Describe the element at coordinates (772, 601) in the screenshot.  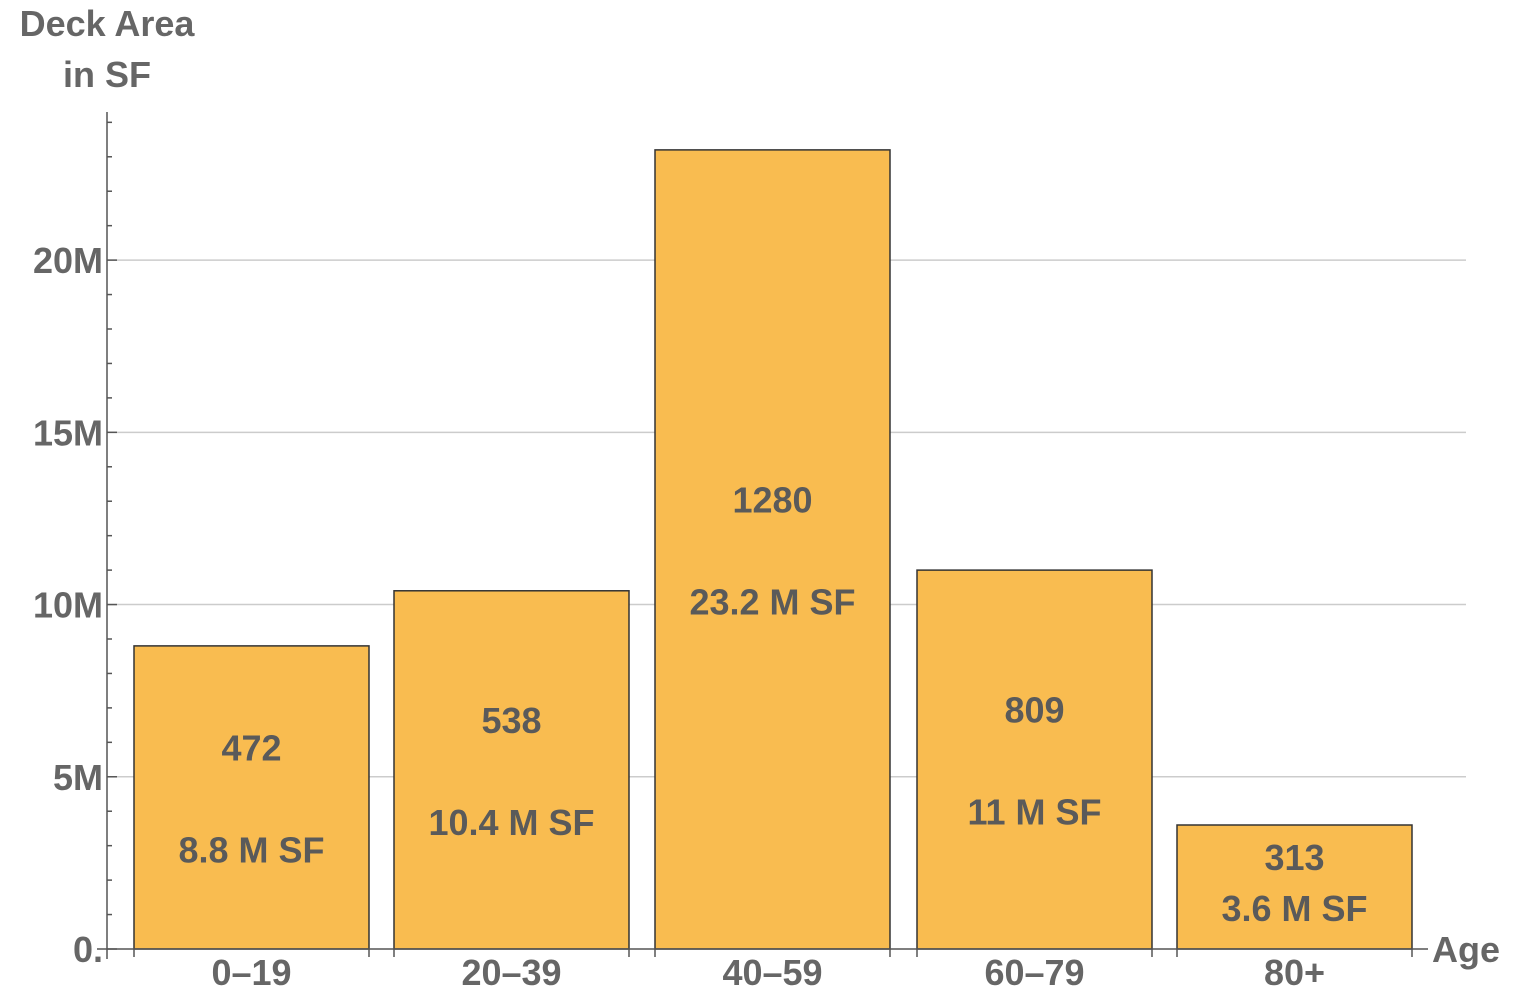
I see `bar-area-label: 23.2 M SF` at that location.